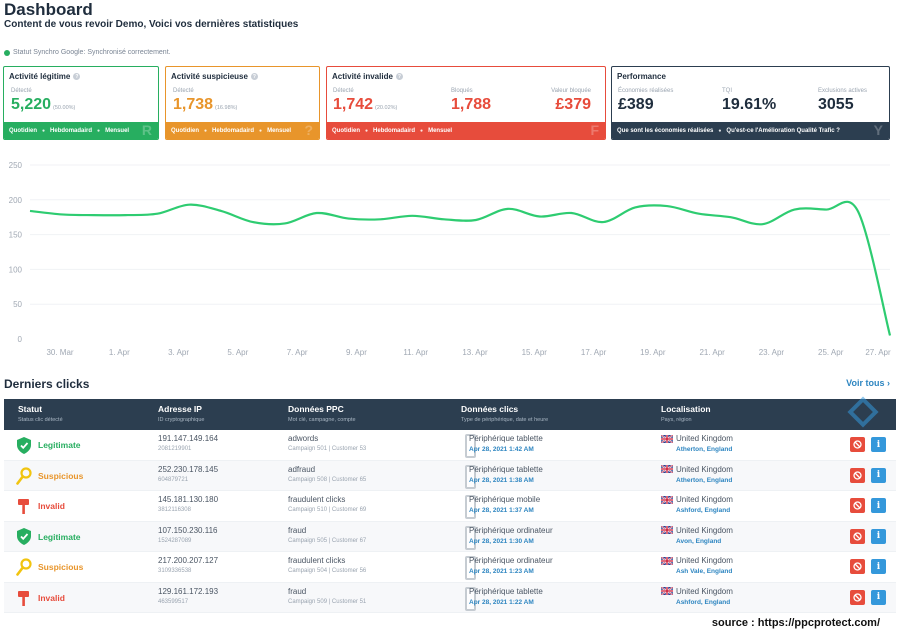 This screenshot has height=639, width=900. What do you see at coordinates (367, 76) in the screenshot?
I see `card-title-wrap: Activité invalide ?` at bounding box center [367, 76].